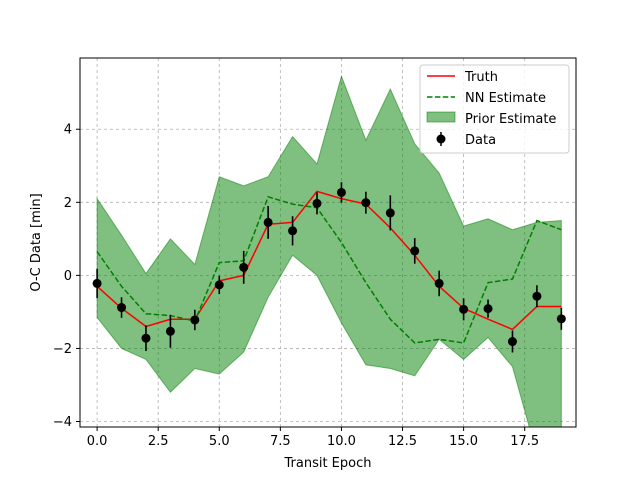  Describe the element at coordinates (481, 77) in the screenshot. I see `legend-truth-label: Truth` at that location.